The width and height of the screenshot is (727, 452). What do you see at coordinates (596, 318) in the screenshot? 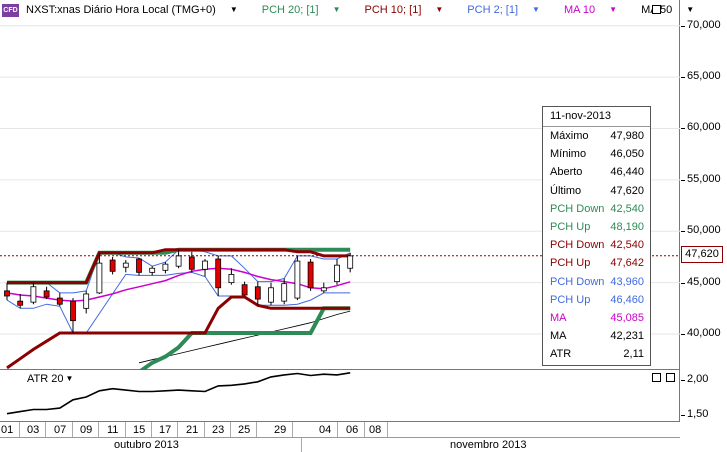
I see `data-window-row: MA 45,085` at bounding box center [596, 318].